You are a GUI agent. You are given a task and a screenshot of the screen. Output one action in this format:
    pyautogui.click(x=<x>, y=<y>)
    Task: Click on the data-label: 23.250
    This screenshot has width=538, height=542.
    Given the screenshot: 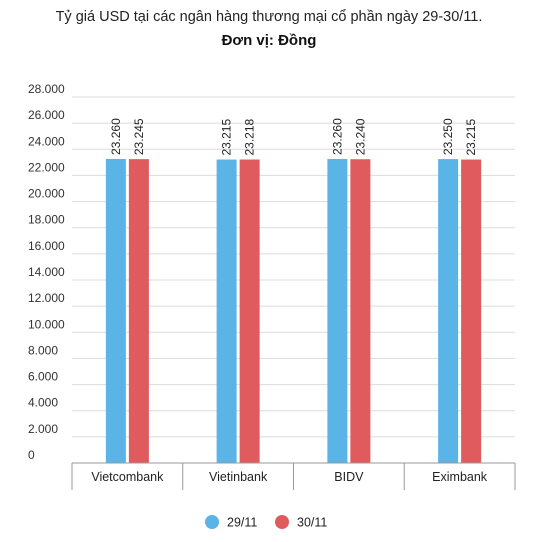 What is the action you would take?
    pyautogui.click(x=448, y=136)
    